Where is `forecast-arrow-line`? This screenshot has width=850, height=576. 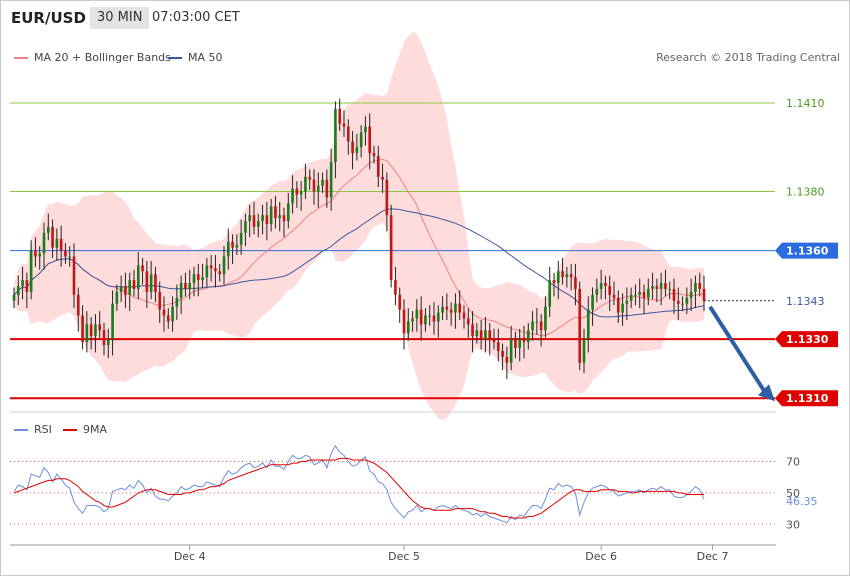 forecast-arrow-line is located at coordinates (737, 349).